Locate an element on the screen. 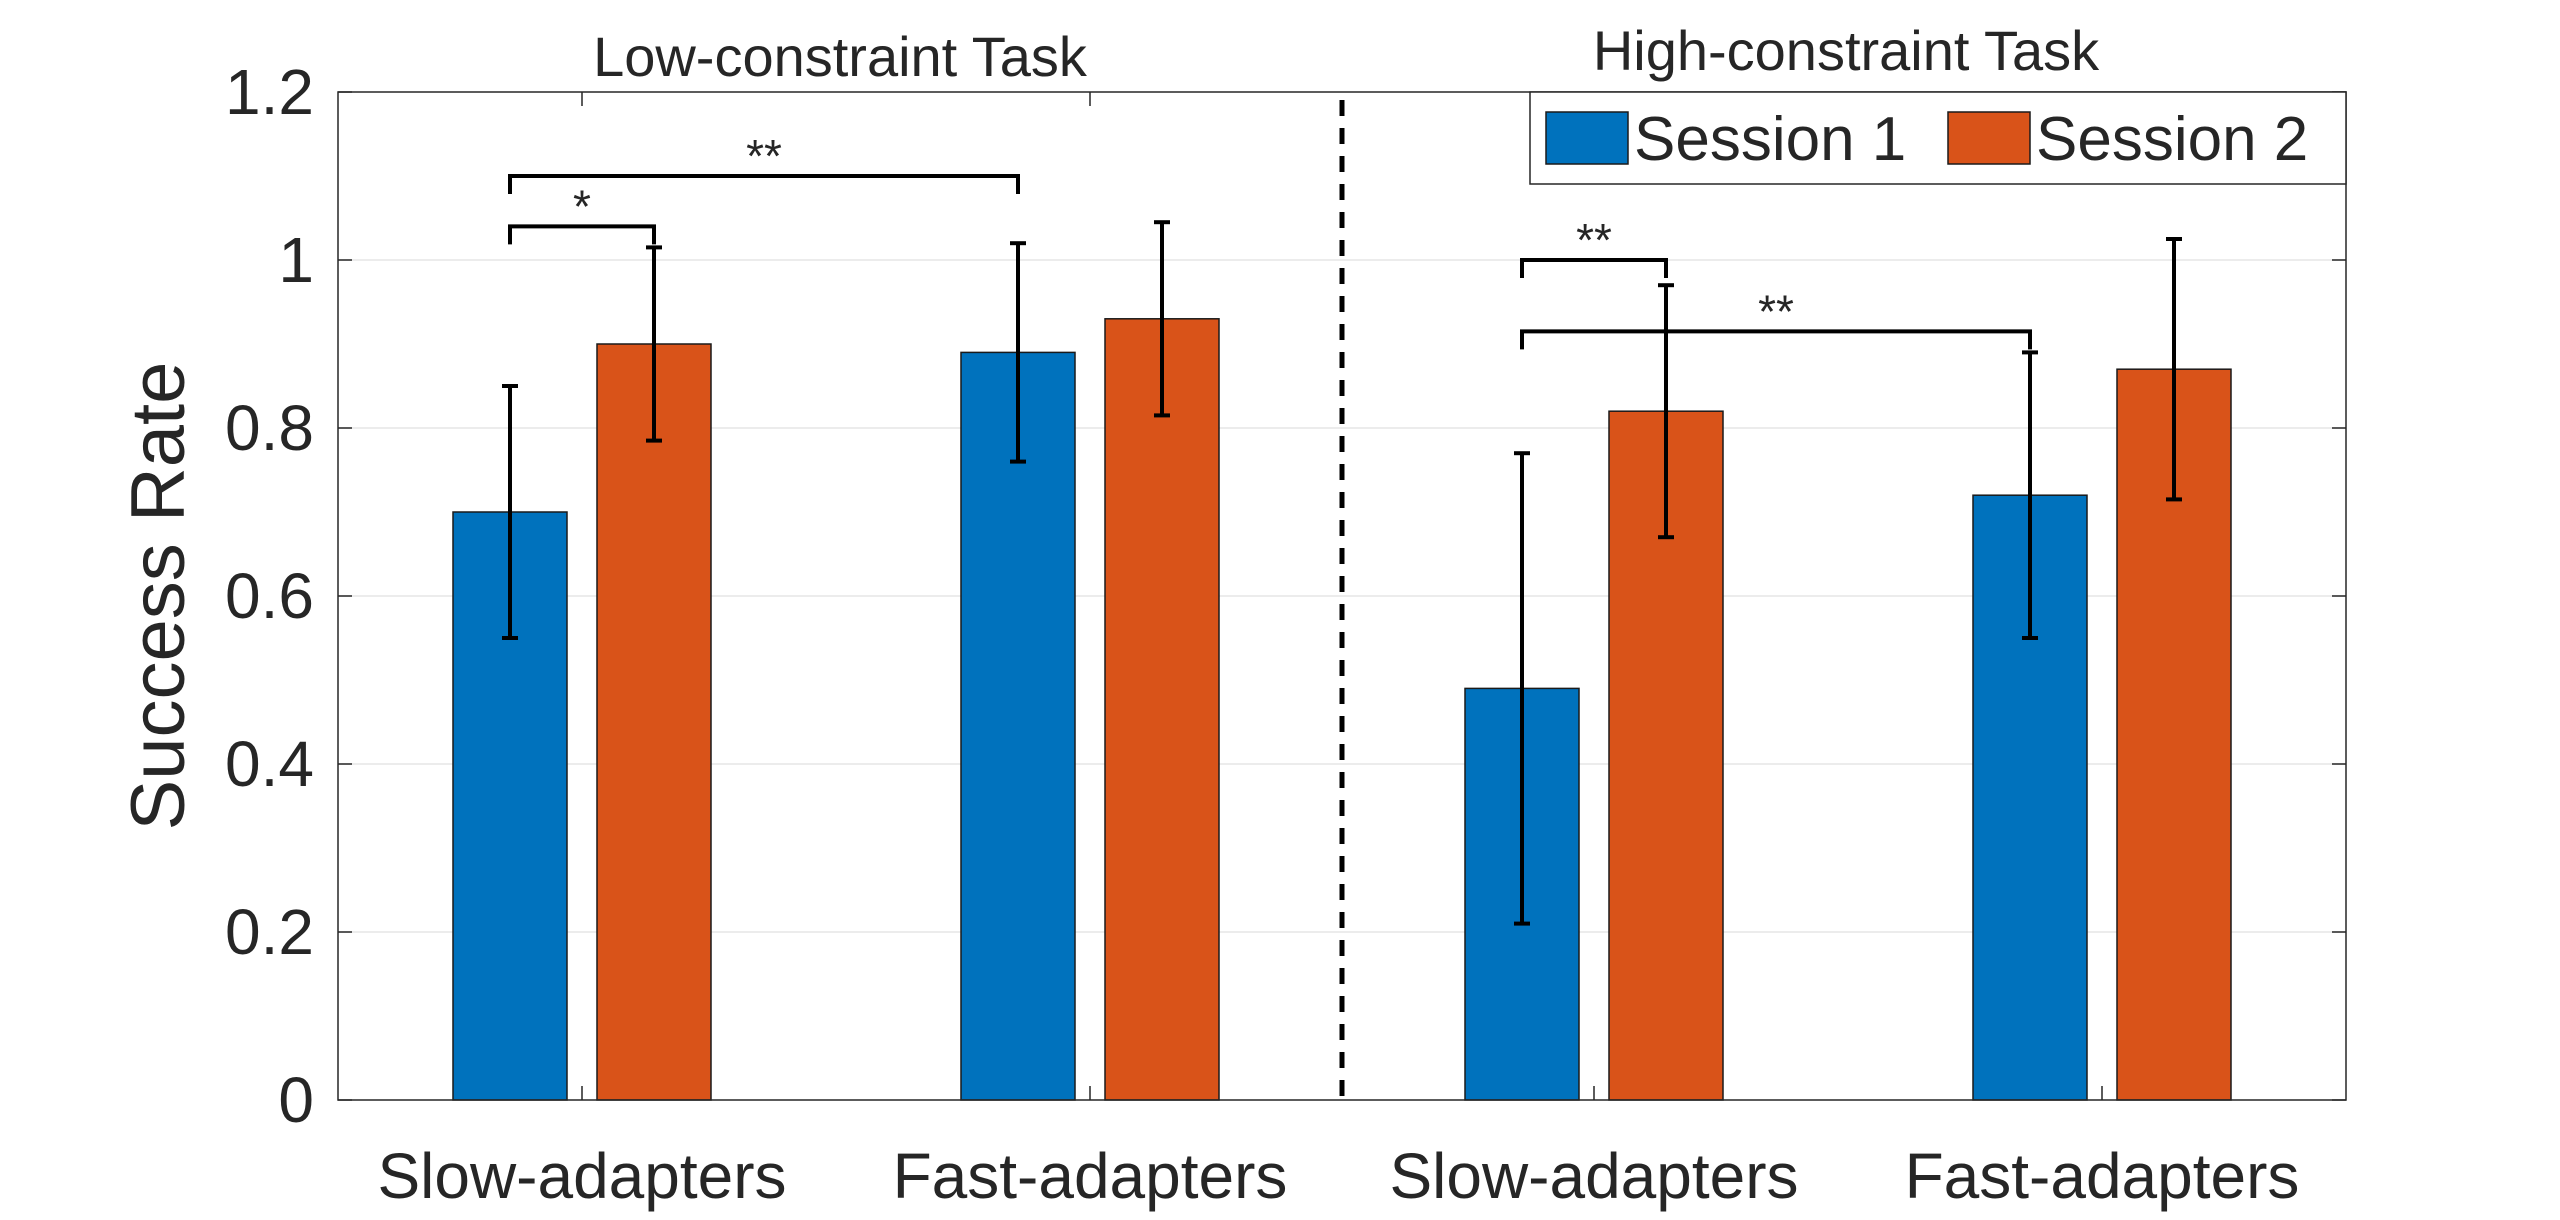 This screenshot has width=2560, height=1220. task-label-high: High-constraint Task is located at coordinates (1846, 50).